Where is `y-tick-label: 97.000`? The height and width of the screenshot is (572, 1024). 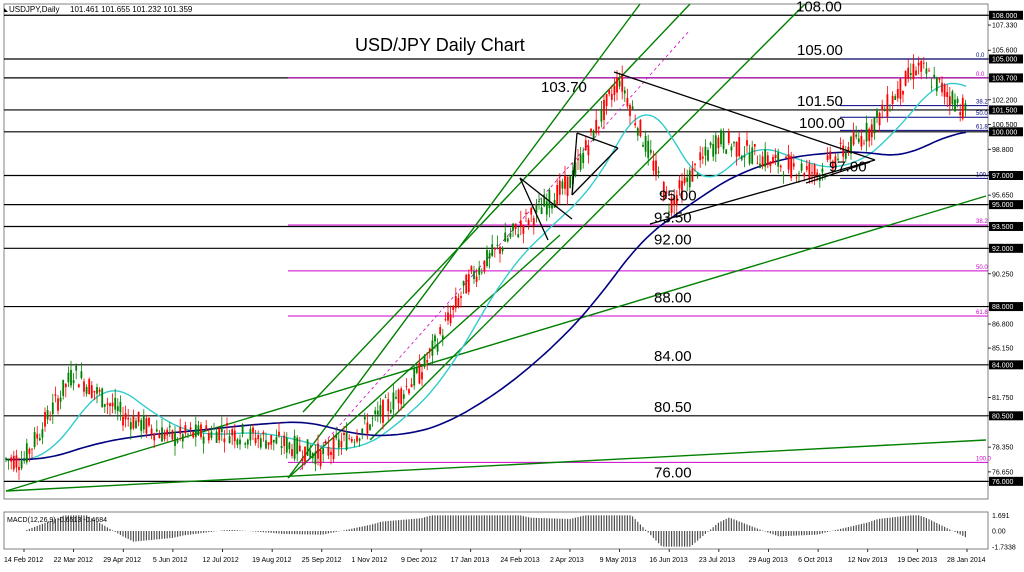 y-tick-label: 97.000 is located at coordinates (1003, 176).